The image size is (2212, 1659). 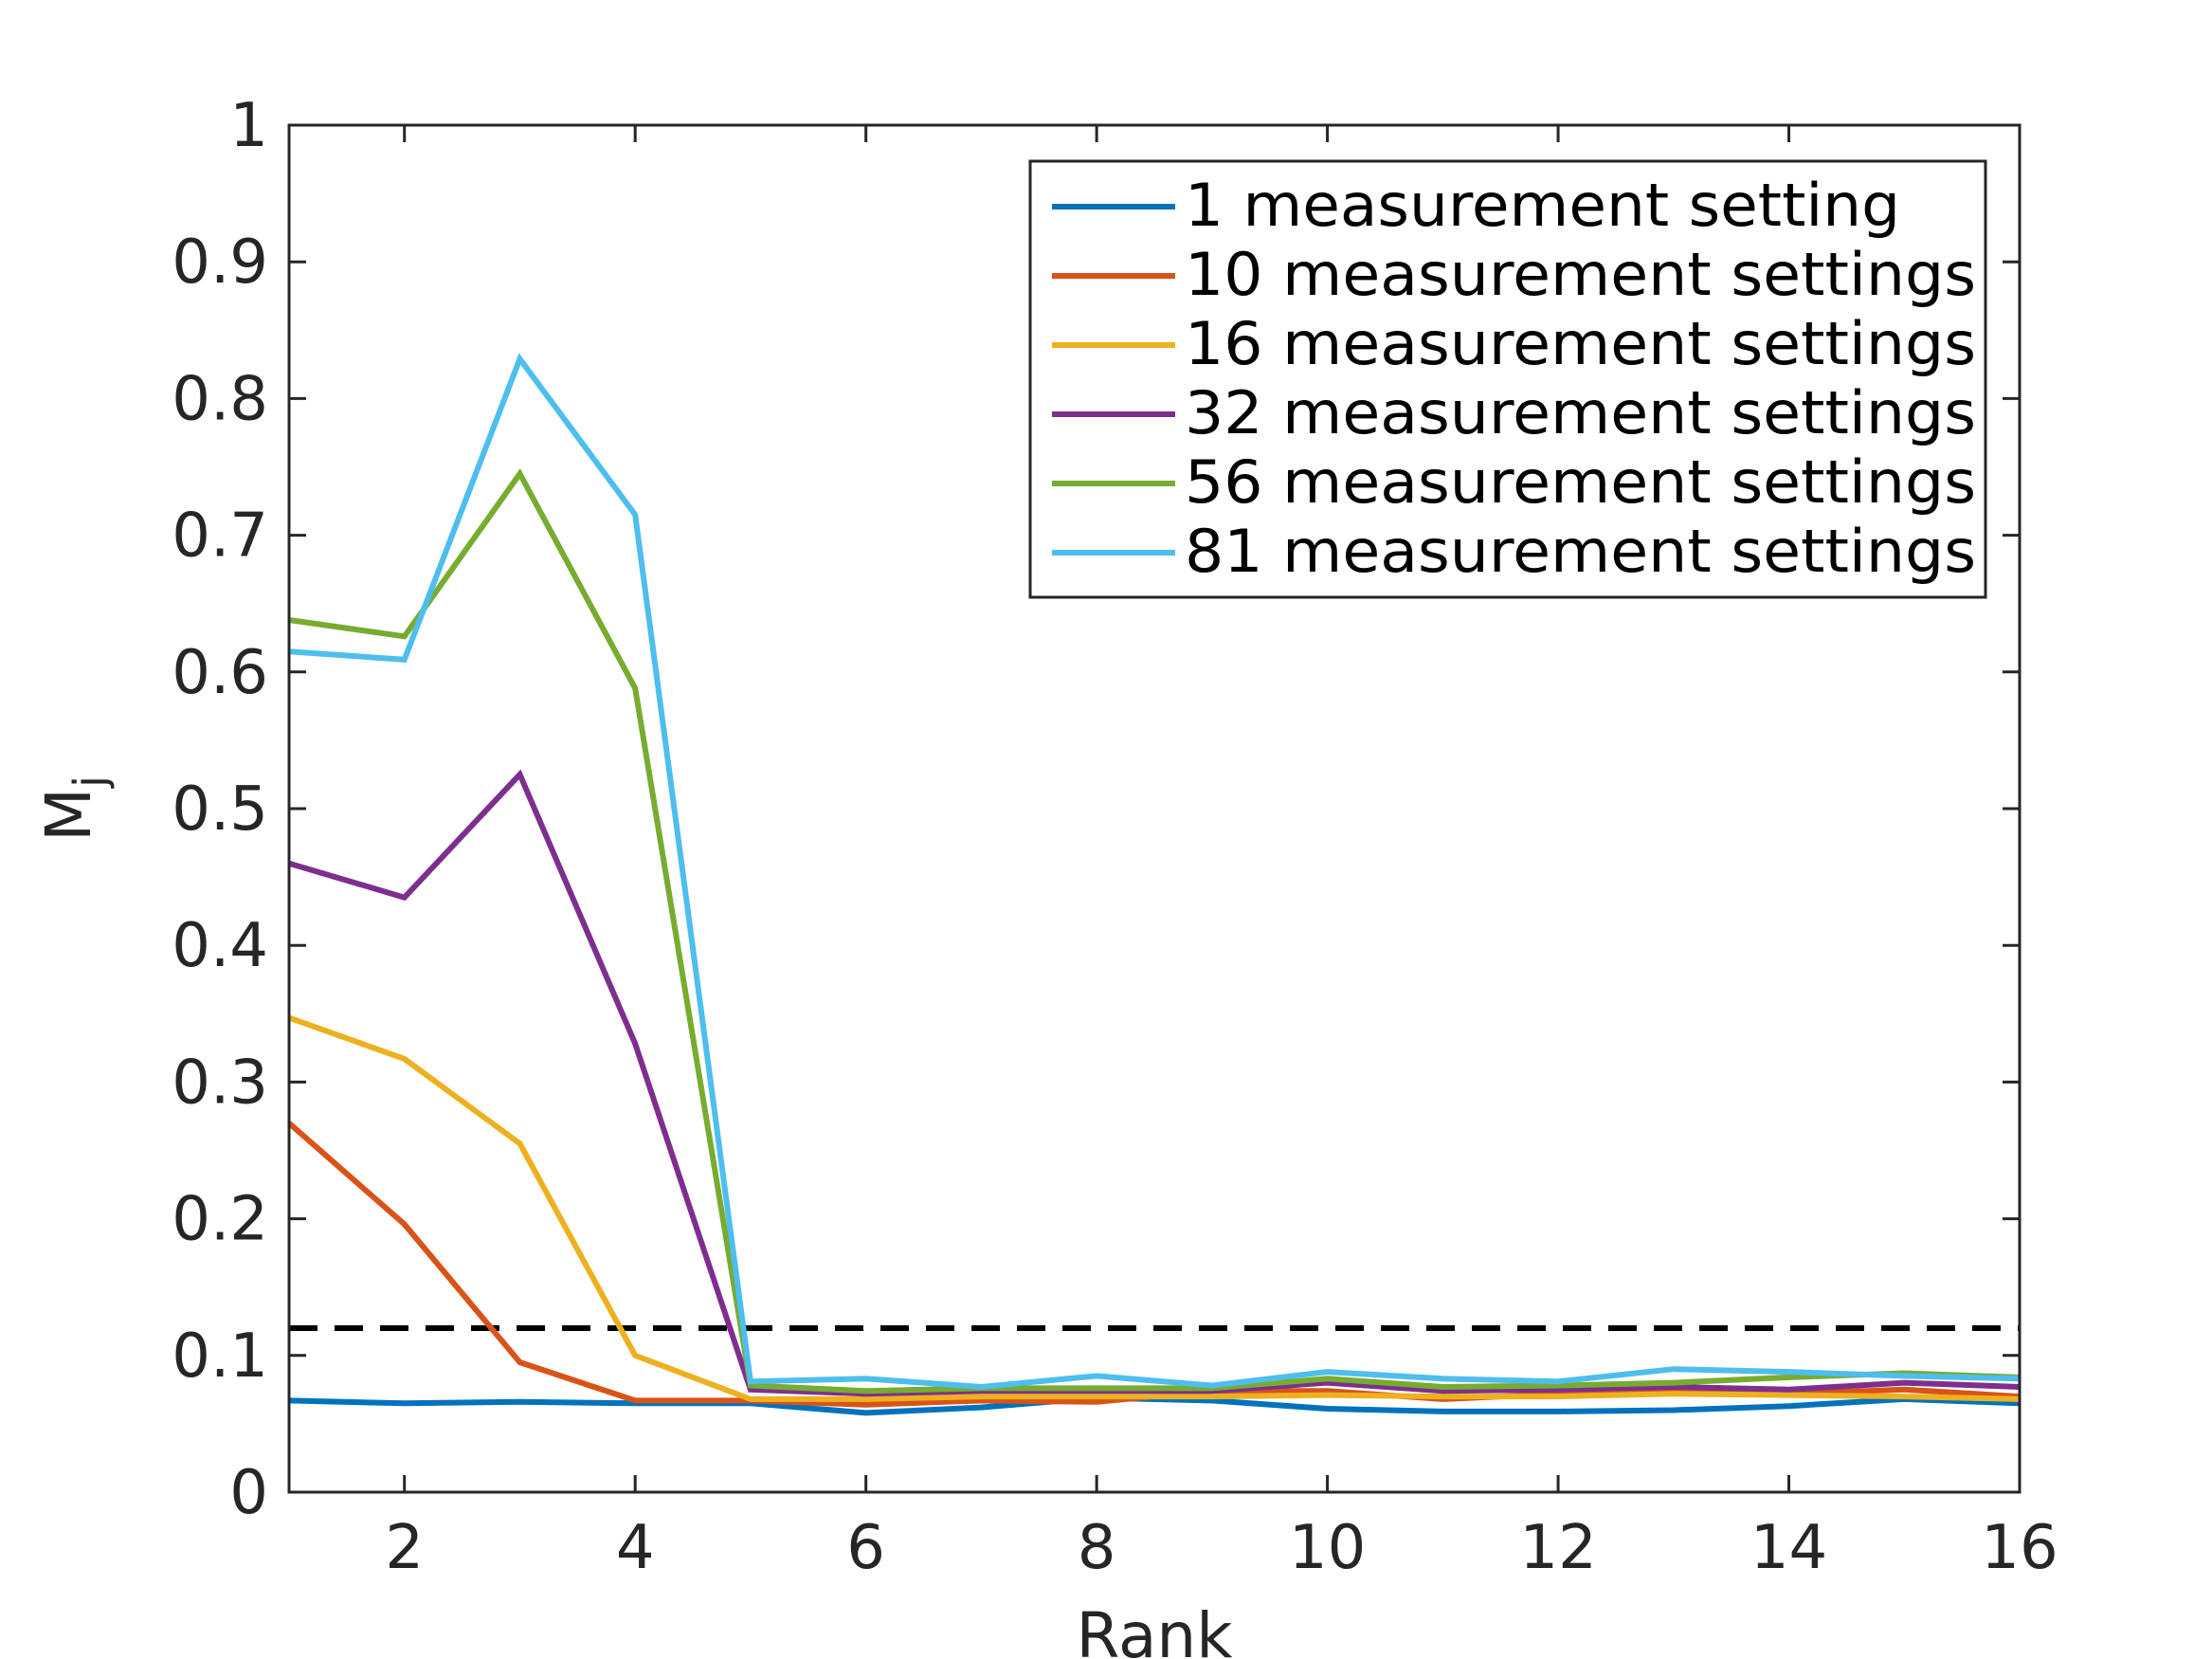 I want to click on x-tick-labels: 2 4 6 8 10 12 14 16, so click(x=1221, y=1548).